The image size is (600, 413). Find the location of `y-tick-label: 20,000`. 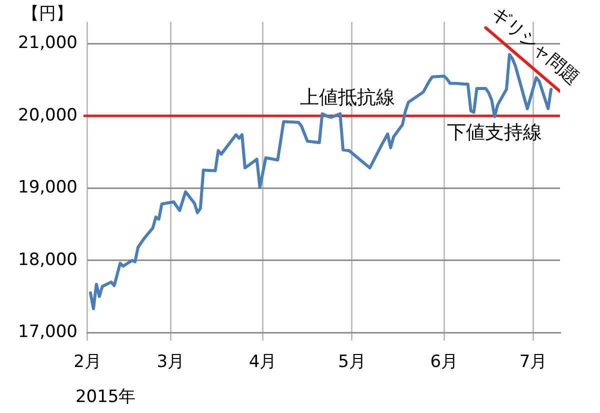

y-tick-label: 20,000 is located at coordinates (48, 115).